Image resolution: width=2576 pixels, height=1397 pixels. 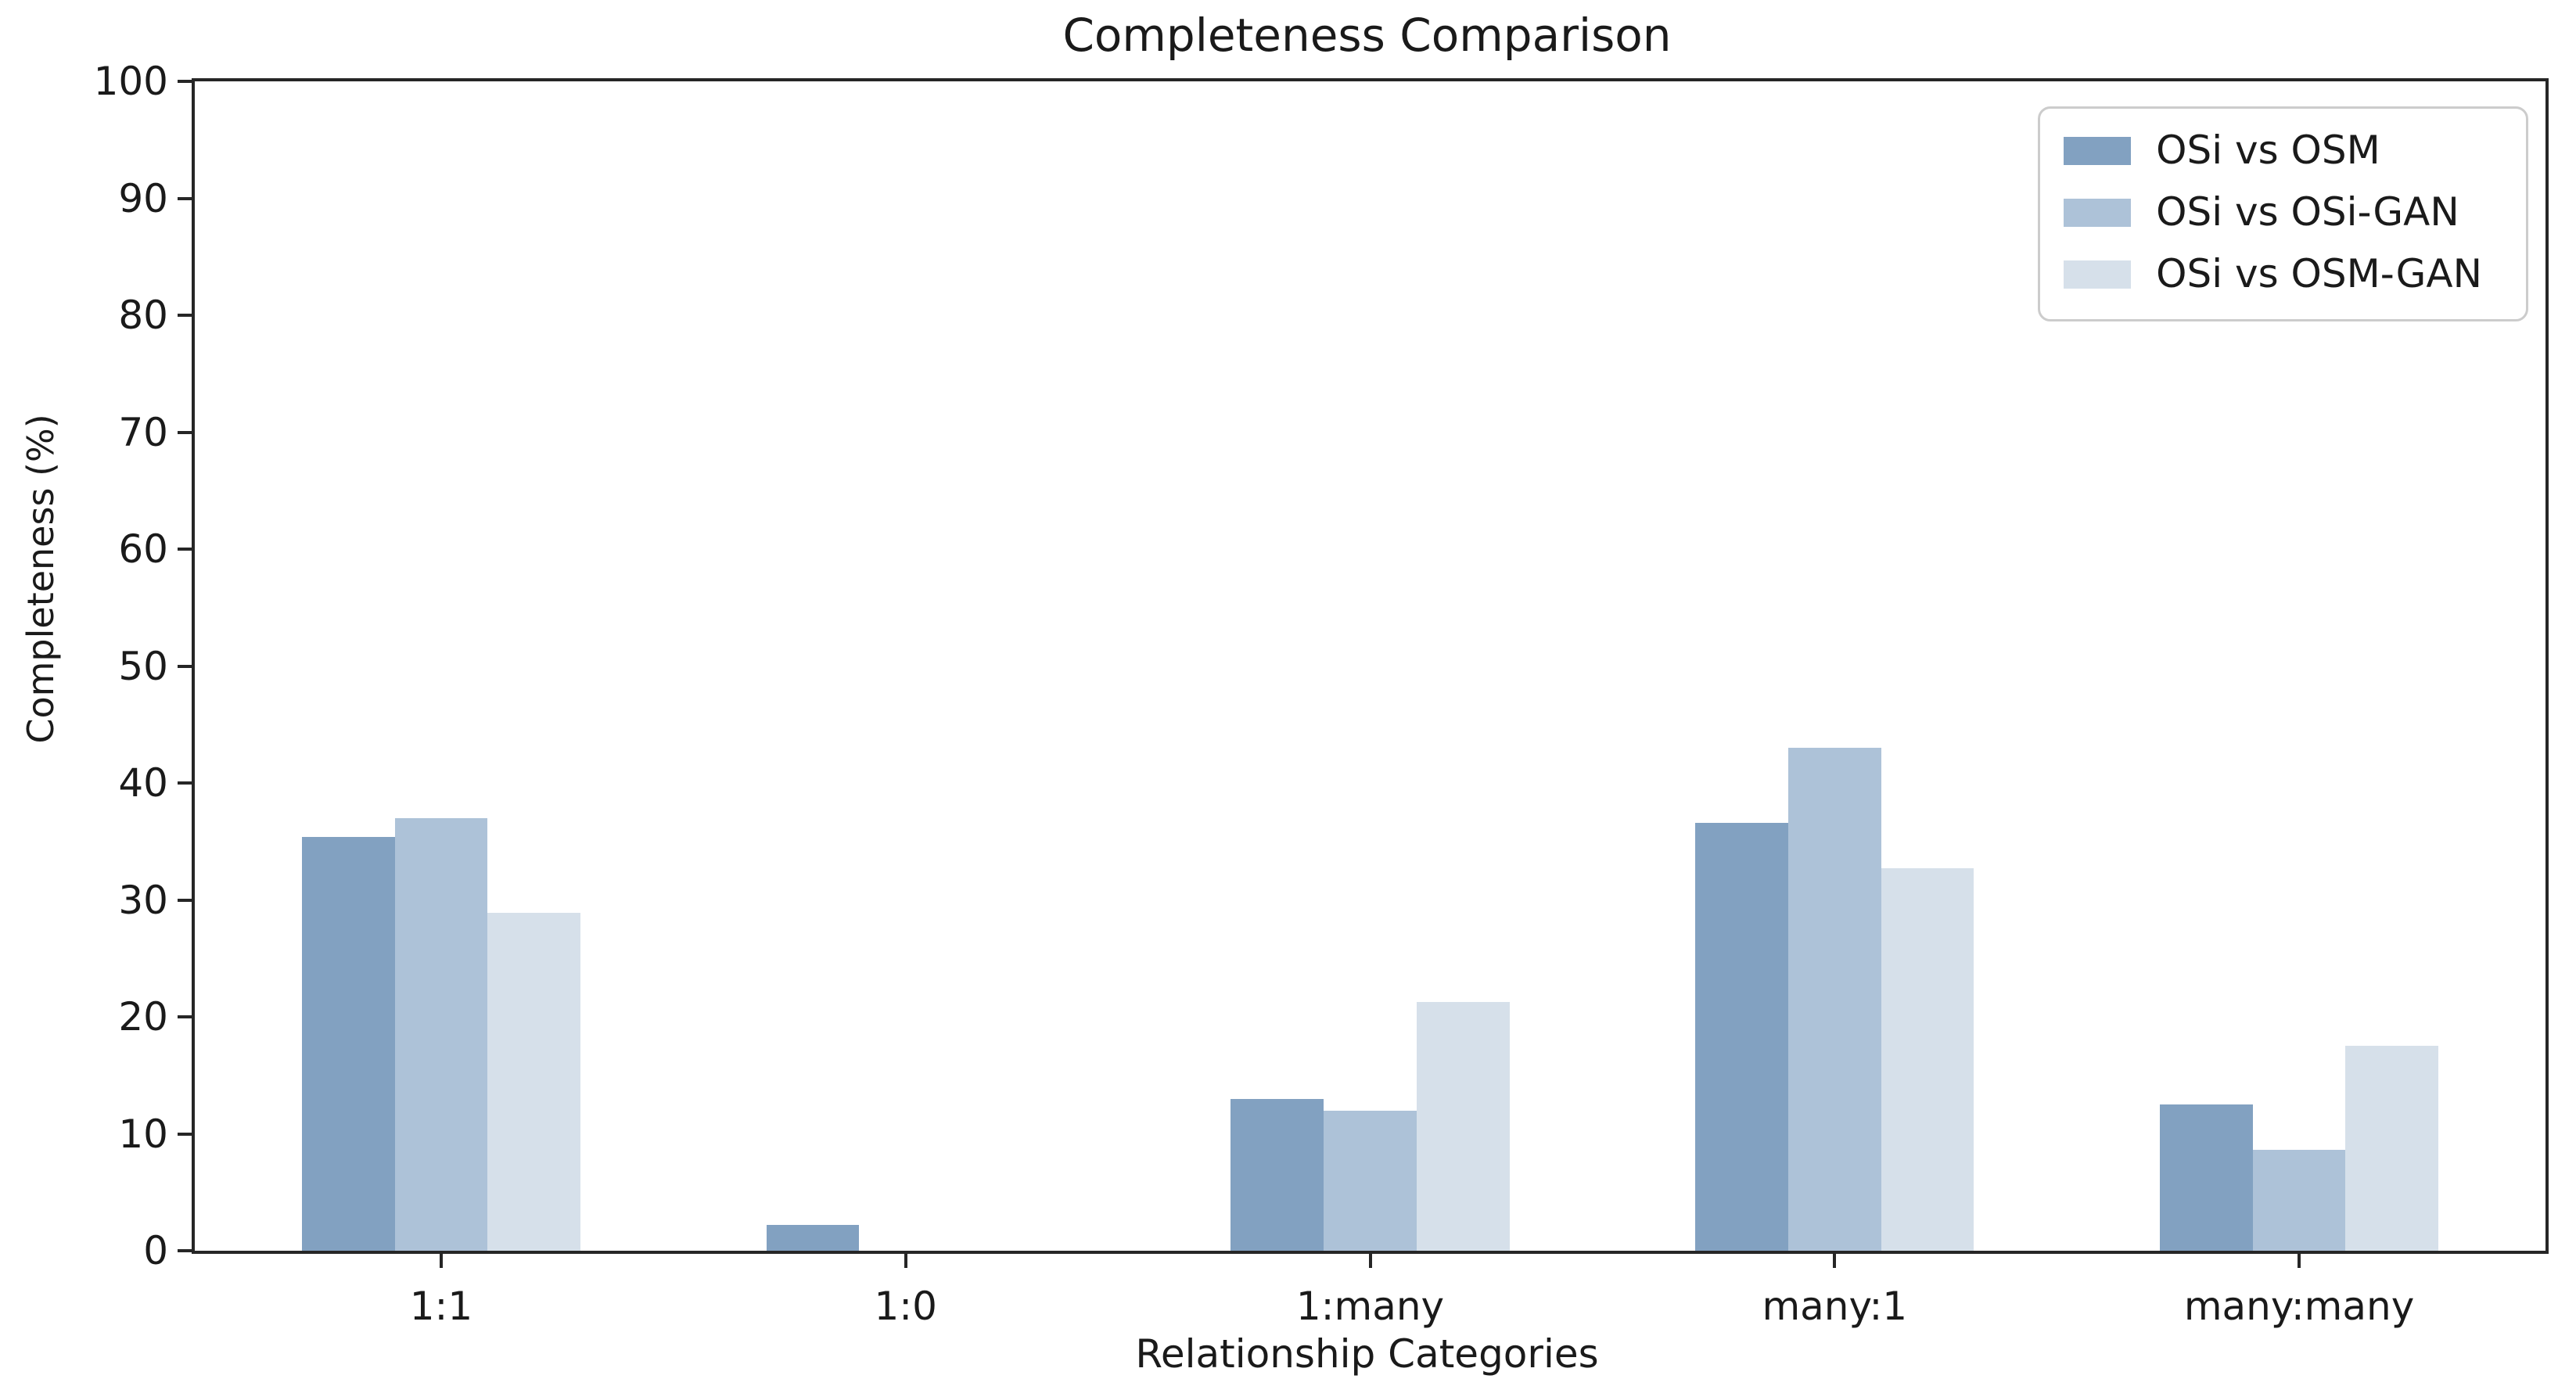 I want to click on bar-osi-vs-osm-many:1, so click(x=1741, y=1036).